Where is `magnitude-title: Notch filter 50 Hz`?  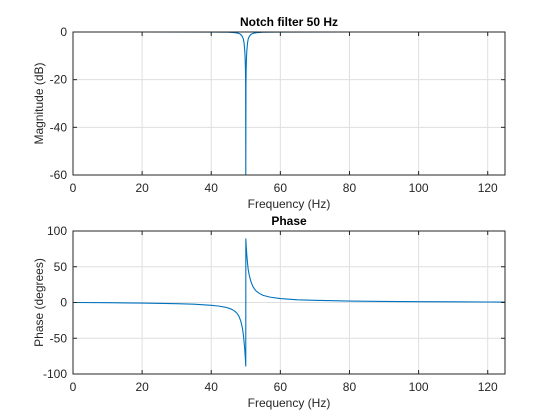
magnitude-title: Notch filter 50 Hz is located at coordinates (289, 22).